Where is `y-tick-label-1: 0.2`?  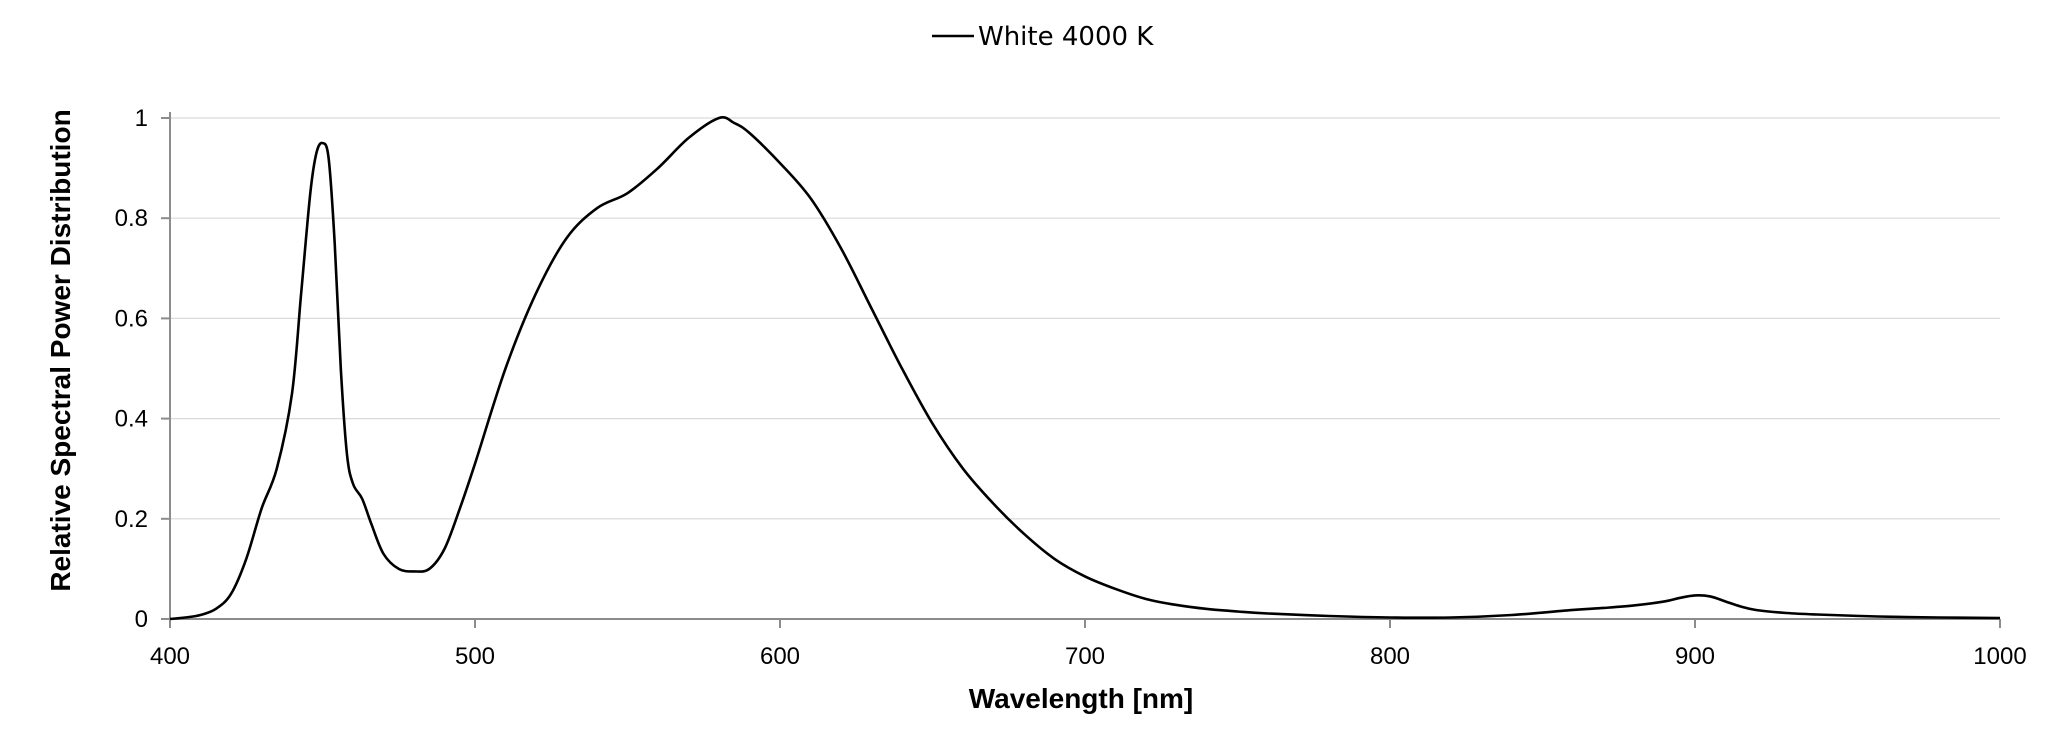
y-tick-label-1: 0.2 is located at coordinates (131, 519).